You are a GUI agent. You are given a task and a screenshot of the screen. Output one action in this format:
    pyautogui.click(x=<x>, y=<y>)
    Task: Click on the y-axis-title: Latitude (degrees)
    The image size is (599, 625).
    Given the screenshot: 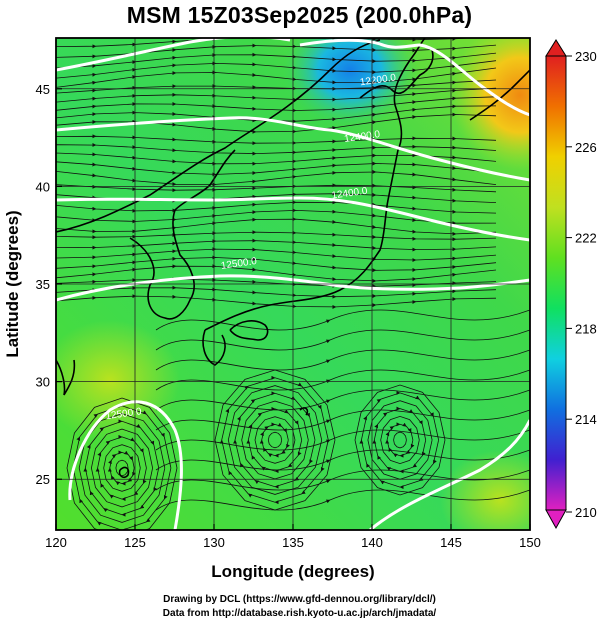 What is the action you would take?
    pyautogui.click(x=12, y=283)
    